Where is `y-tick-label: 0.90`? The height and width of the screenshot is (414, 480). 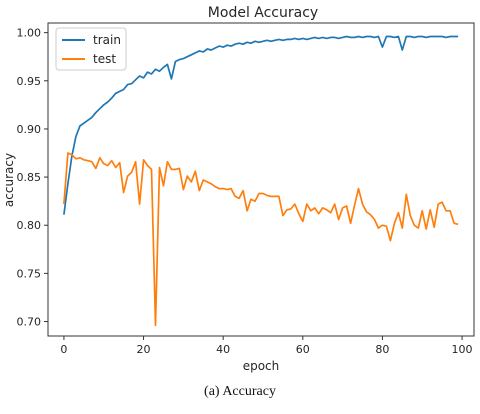 y-tick-label: 0.90 is located at coordinates (29, 129).